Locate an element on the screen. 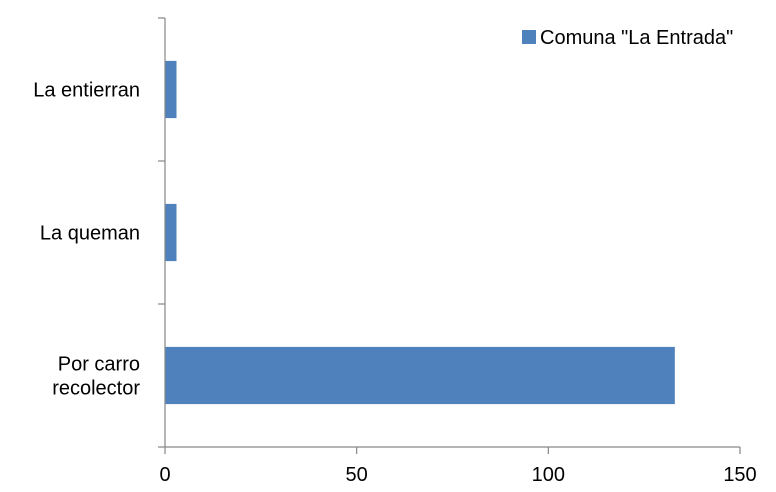  y-axis-labels: La entierran La queman Por carro recolector is located at coordinates (86, 240).